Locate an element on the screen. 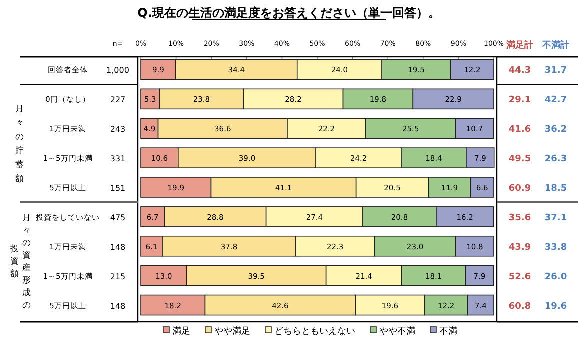 This screenshot has height=341, width=578. text: 44.3 is located at coordinates (520, 71).